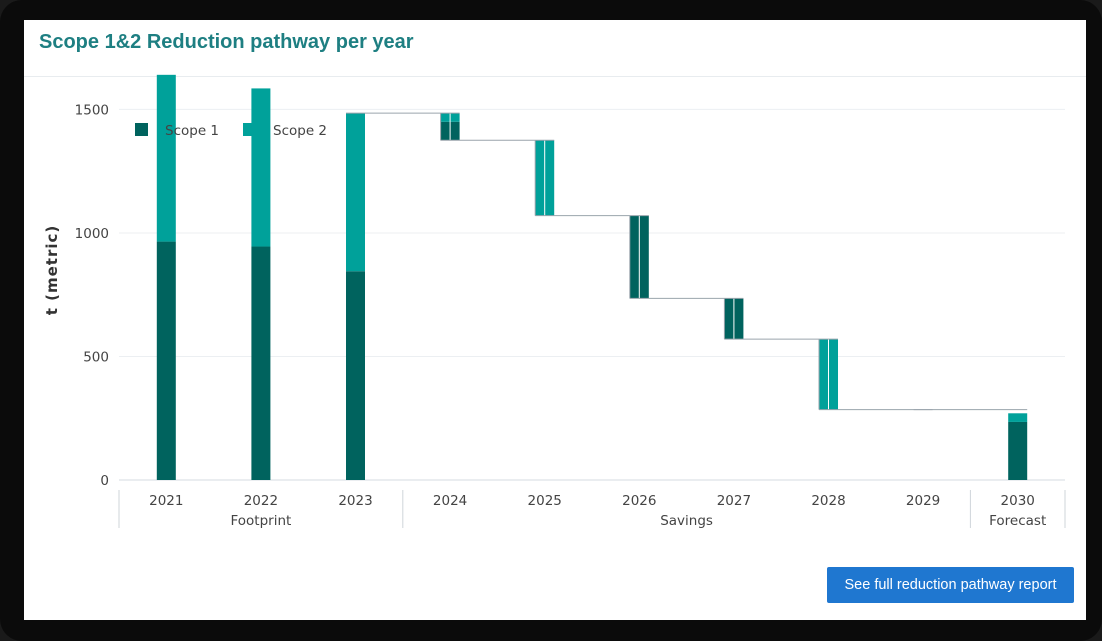 The height and width of the screenshot is (641, 1102). I want to click on x-tick-label: 2025, so click(545, 501).